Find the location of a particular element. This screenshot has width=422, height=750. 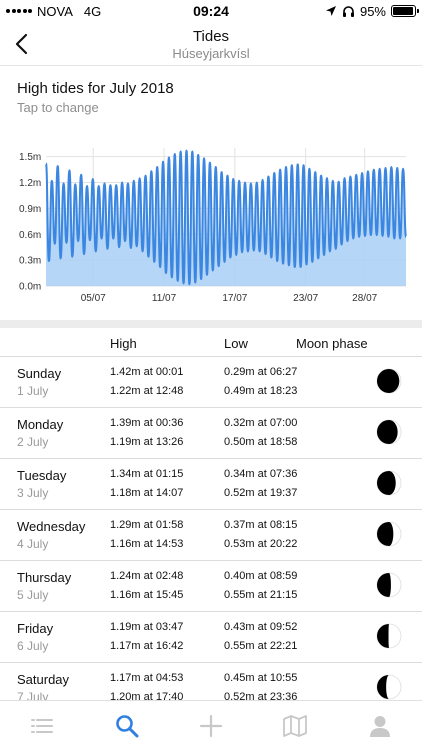

row-date: 2 July is located at coordinates (33, 442).